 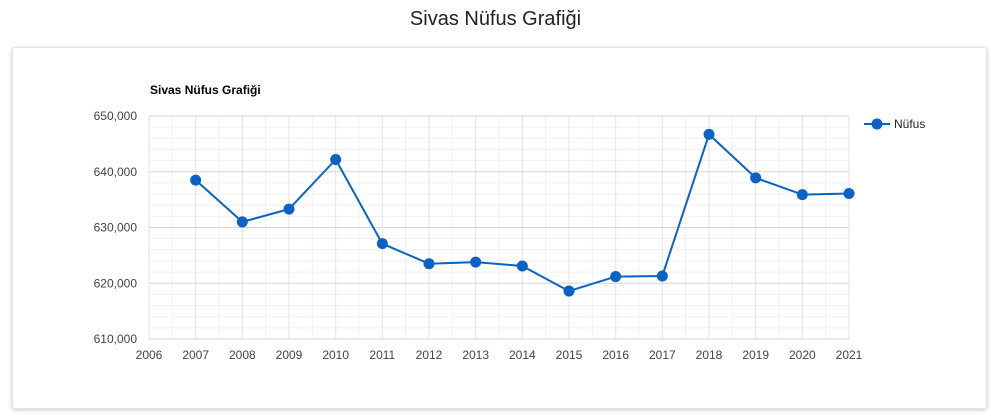 What do you see at coordinates (149, 355) in the screenshot?
I see `x-tick-label: 2006` at bounding box center [149, 355].